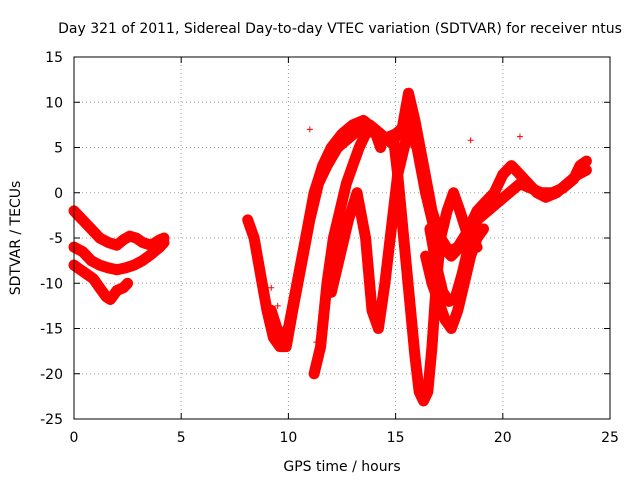 The height and width of the screenshot is (480, 640). What do you see at coordinates (58, 149) in the screenshot?
I see `y-tick-label: 5` at bounding box center [58, 149].